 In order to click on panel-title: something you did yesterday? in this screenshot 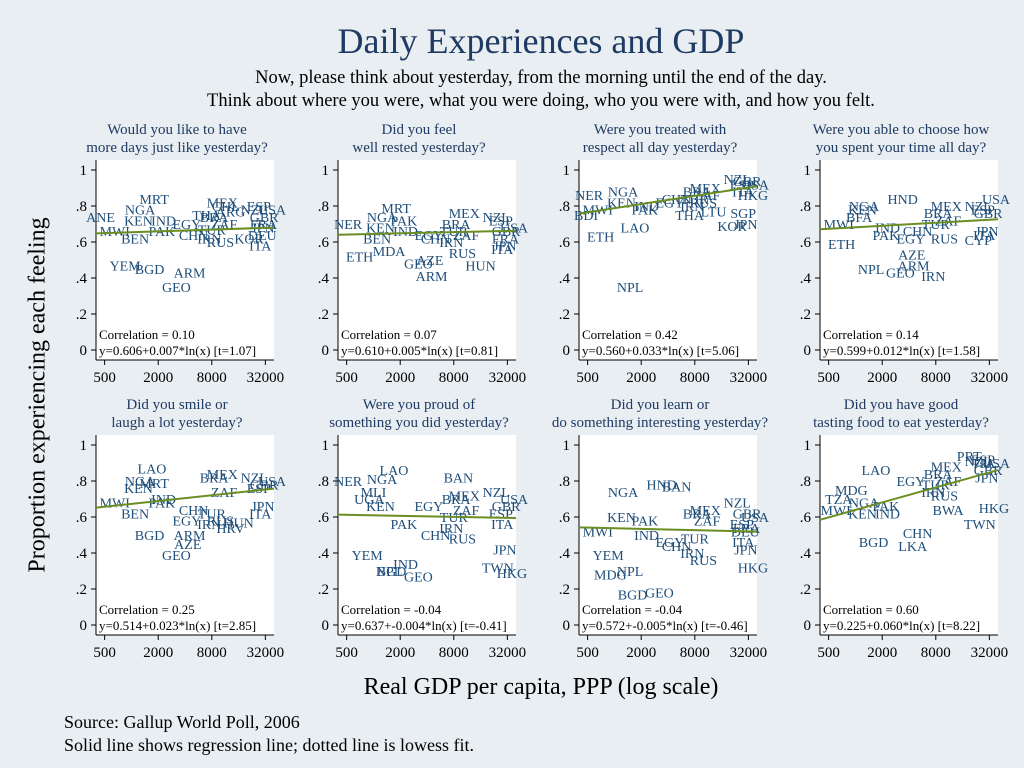, I will do `click(419, 423)`.